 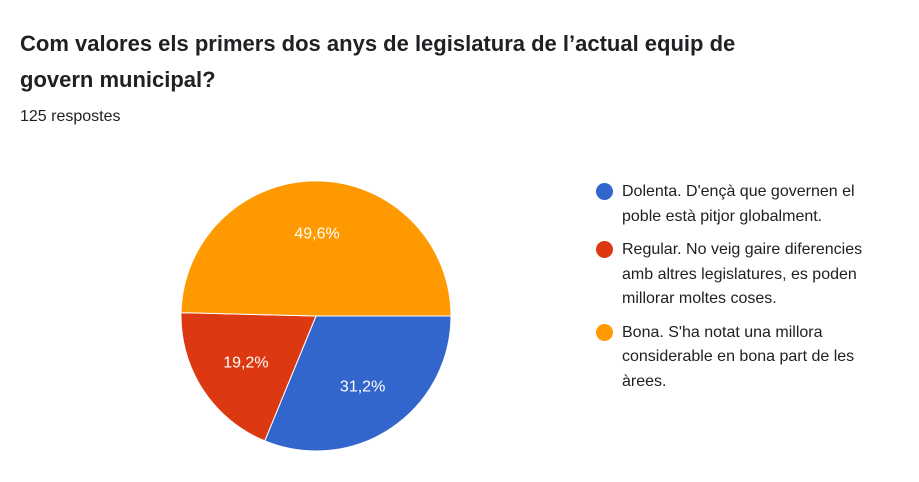 I want to click on response-count: 125 respostes, so click(x=70, y=116).